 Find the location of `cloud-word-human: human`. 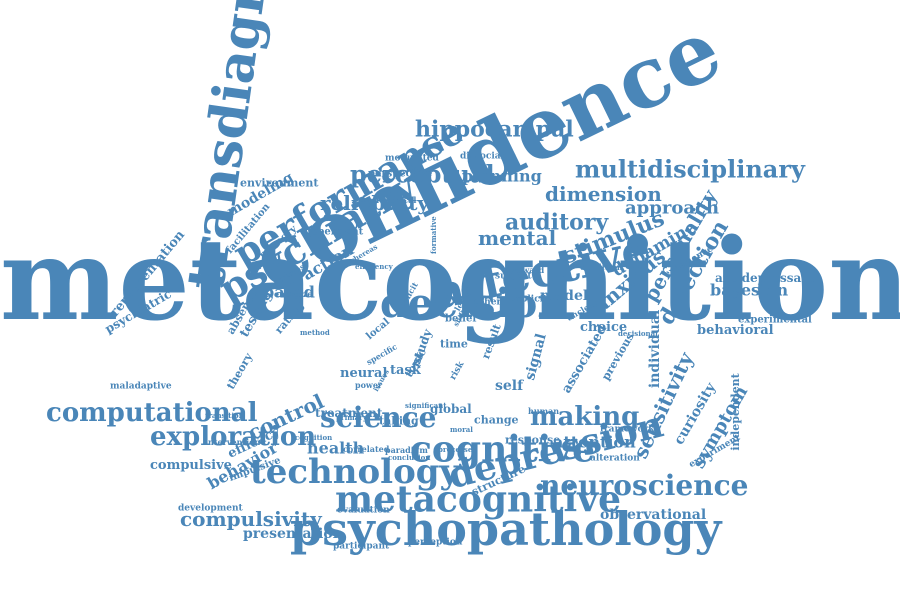

cloud-word-human: human is located at coordinates (544, 411).